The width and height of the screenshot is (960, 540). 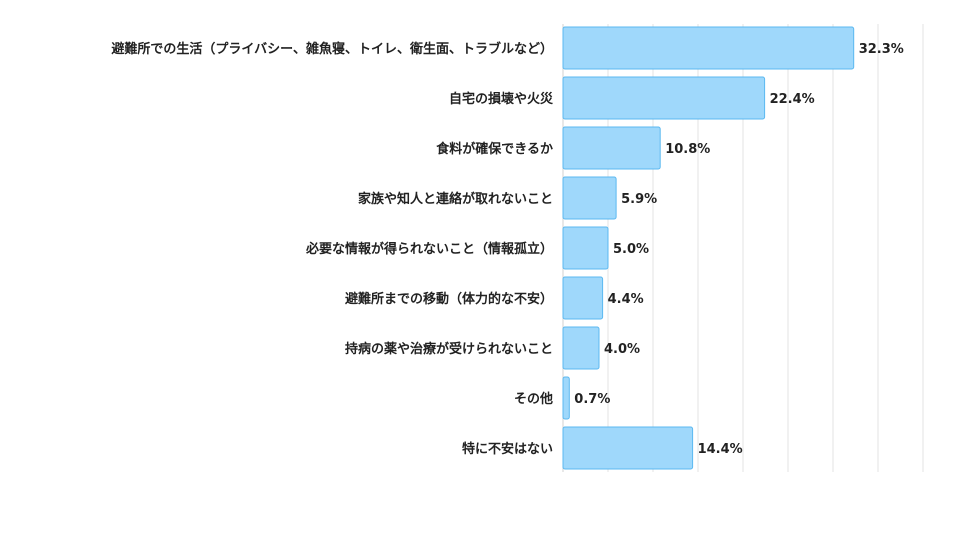 What do you see at coordinates (429, 249) in the screenshot?
I see `category-label: 必要な情報が得られないこと（情報孤立）` at bounding box center [429, 249].